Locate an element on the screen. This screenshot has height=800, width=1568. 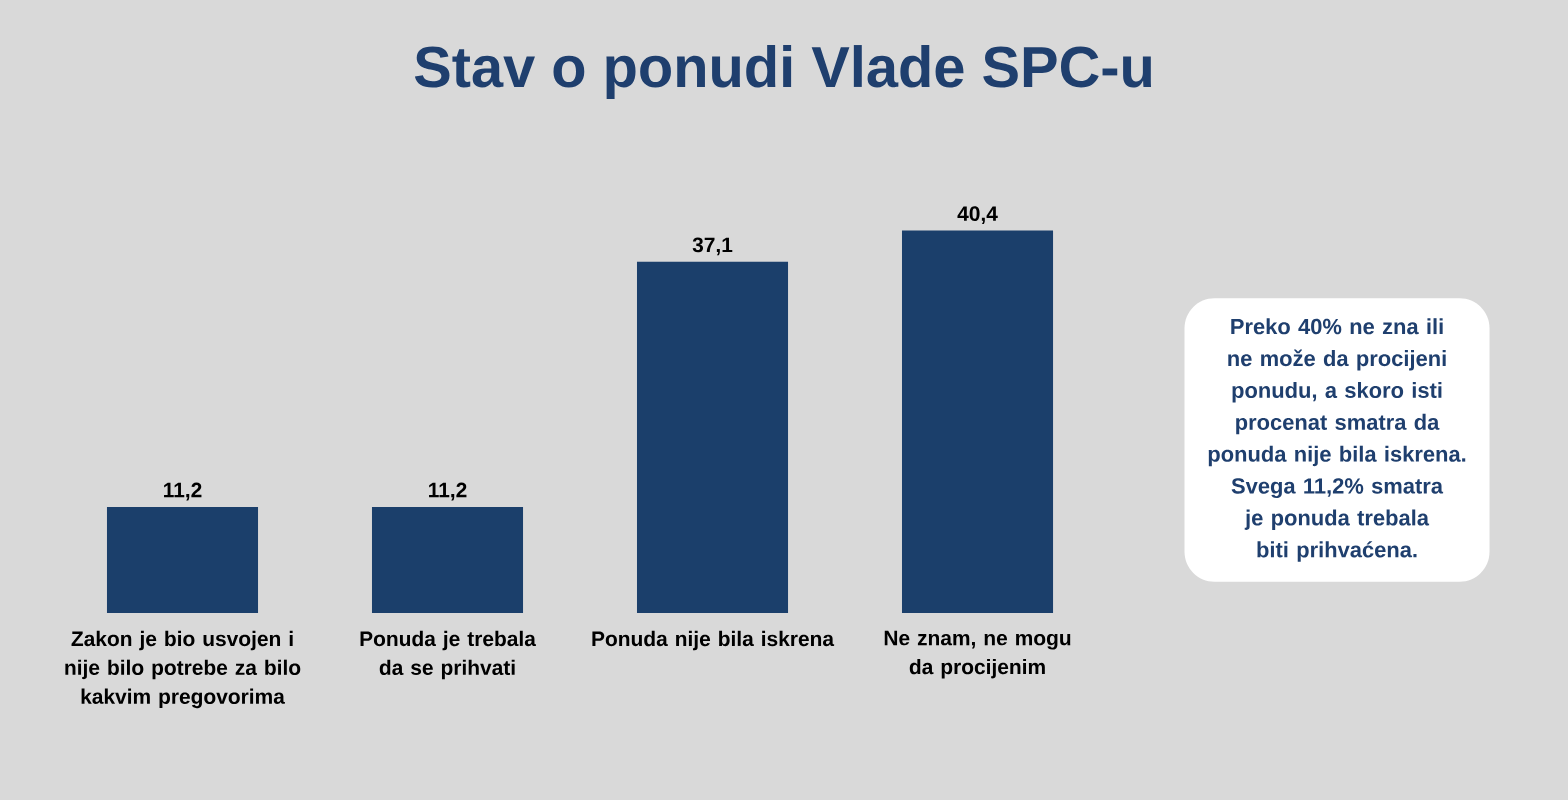
x-tick-label: Ne znam, ne mogu da procijenim is located at coordinates (977, 654).